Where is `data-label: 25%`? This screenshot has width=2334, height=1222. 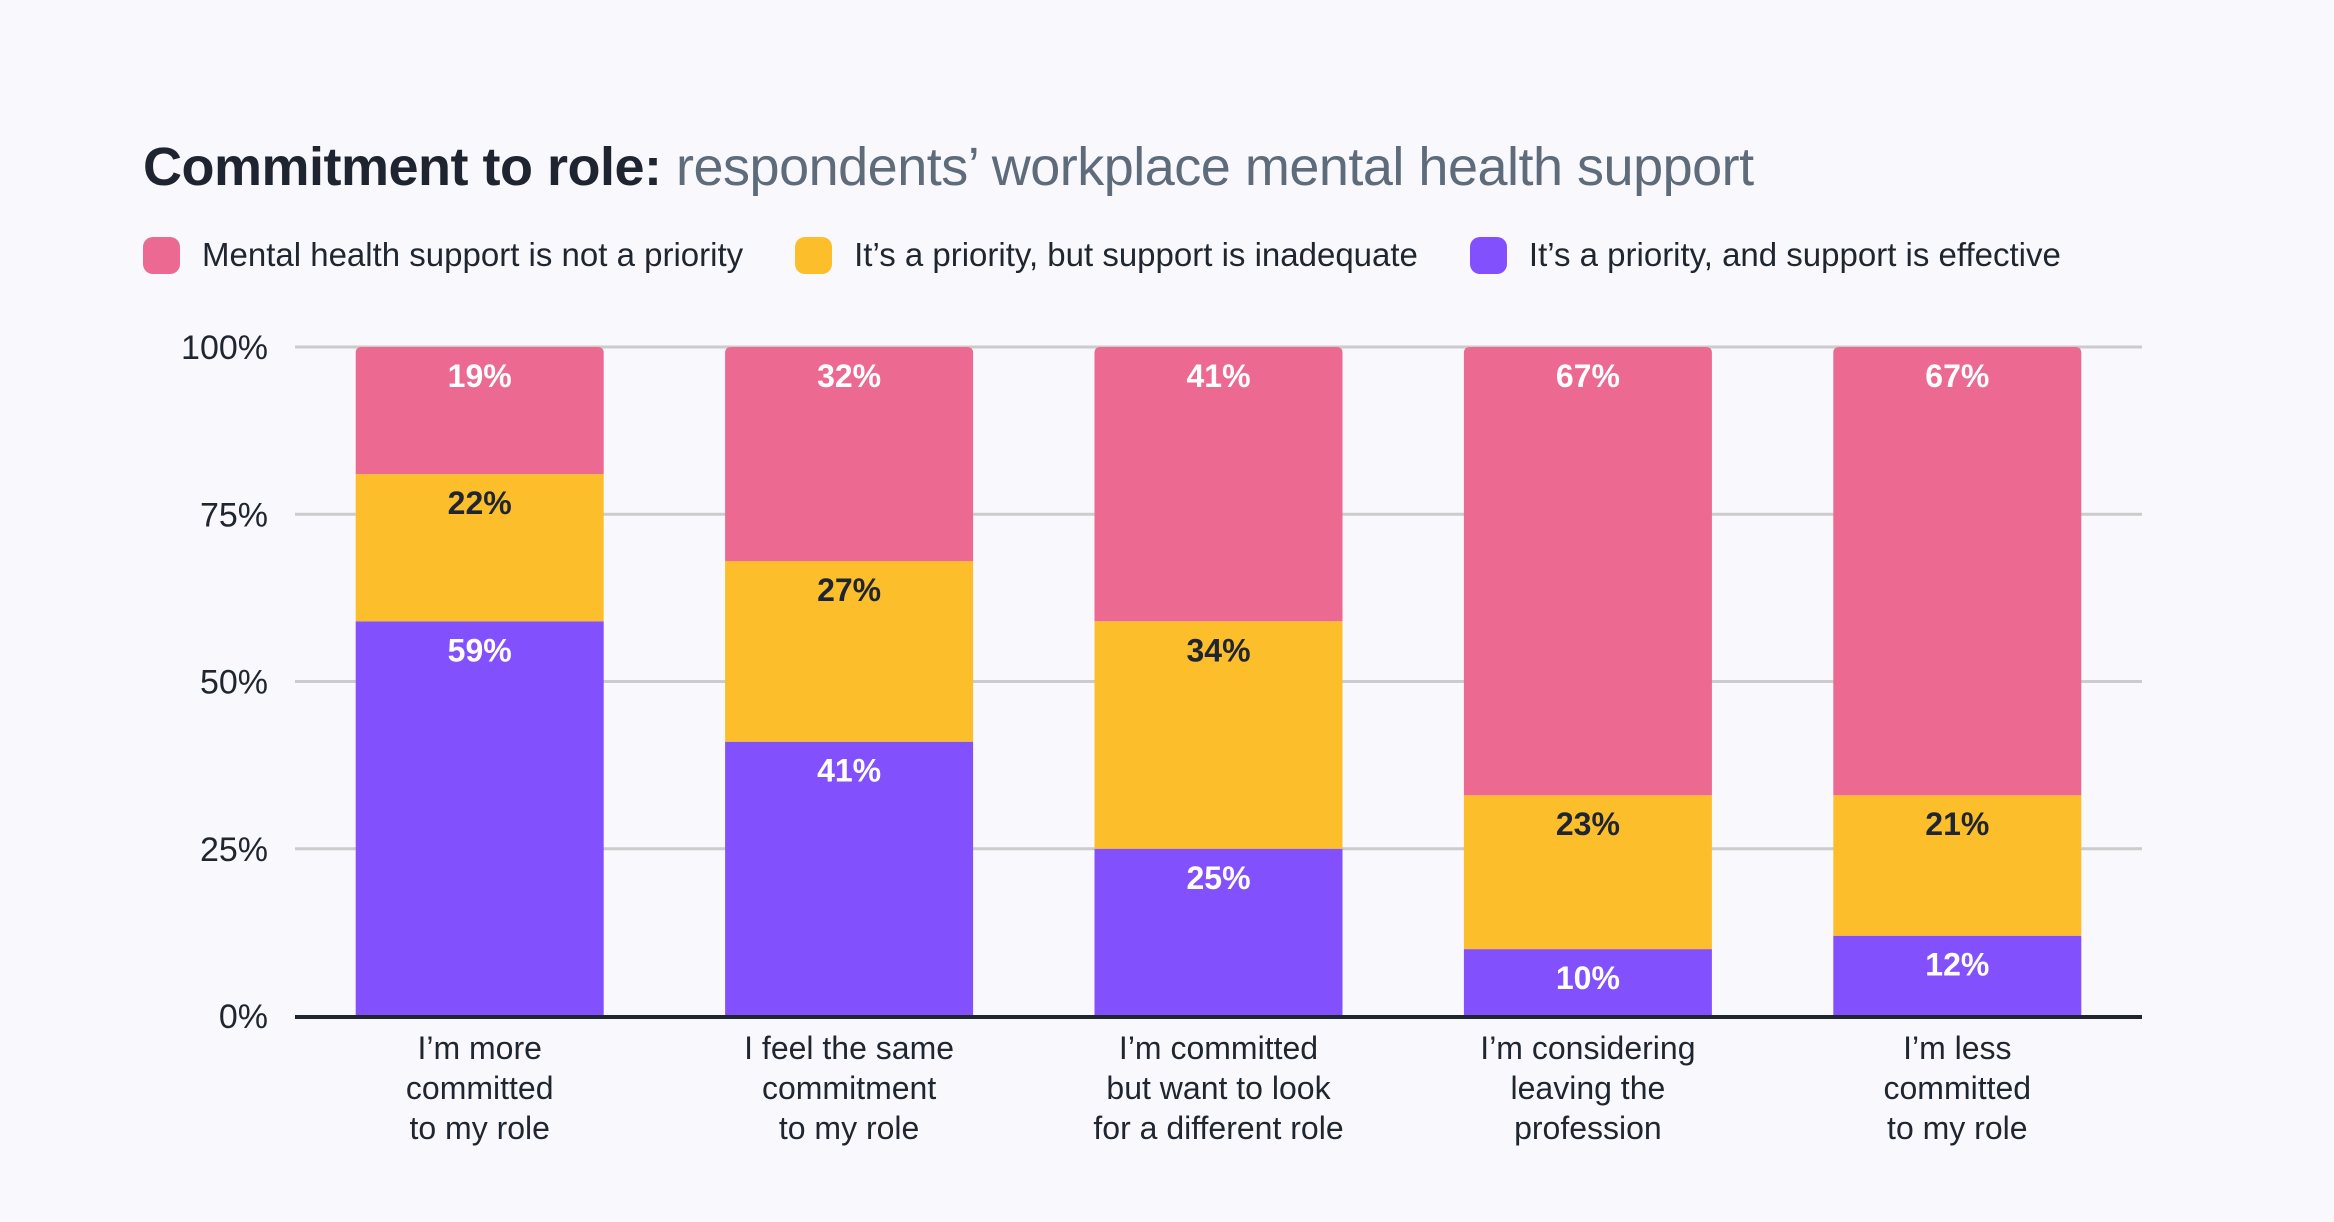 data-label: 25% is located at coordinates (1218, 878).